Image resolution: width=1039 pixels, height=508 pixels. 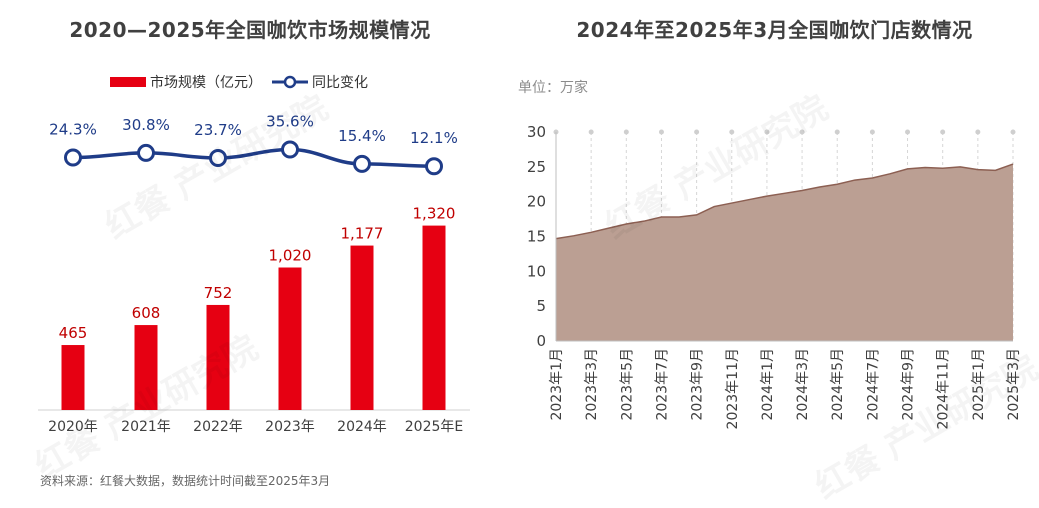 What do you see at coordinates (290, 122) in the screenshot?
I see `yoy-value-label-3: 35.6%` at bounding box center [290, 122].